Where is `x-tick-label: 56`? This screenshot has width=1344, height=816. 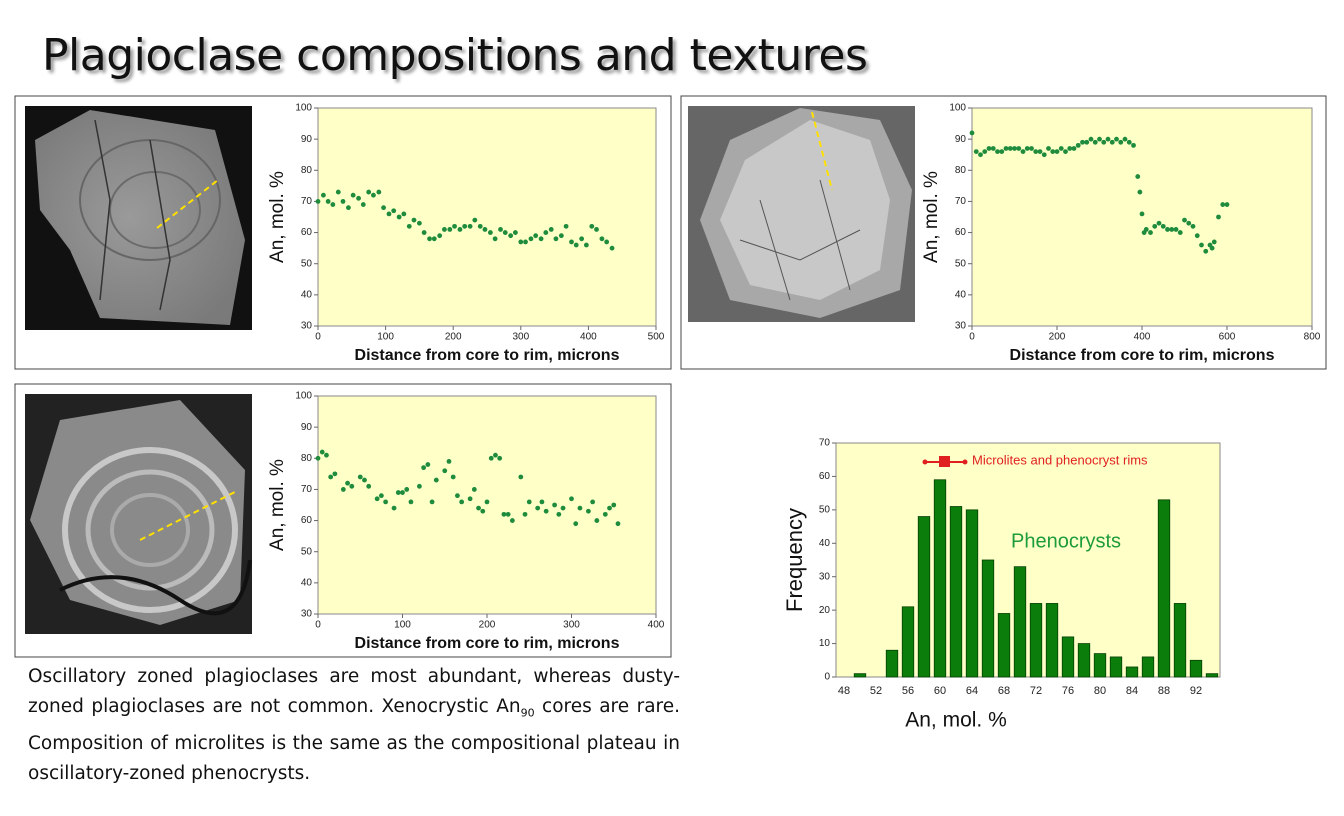
x-tick-label: 56 is located at coordinates (908, 691).